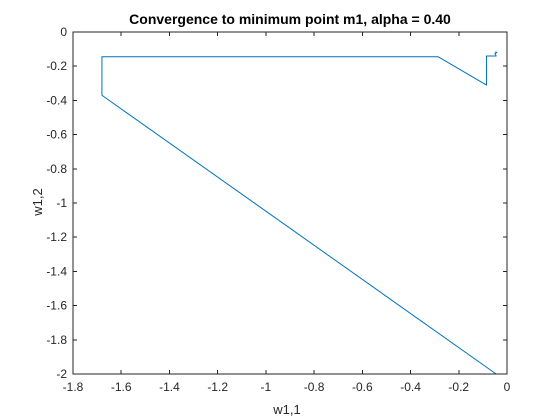  What do you see at coordinates (507, 387) in the screenshot?
I see `x-tick-label: 0` at bounding box center [507, 387].